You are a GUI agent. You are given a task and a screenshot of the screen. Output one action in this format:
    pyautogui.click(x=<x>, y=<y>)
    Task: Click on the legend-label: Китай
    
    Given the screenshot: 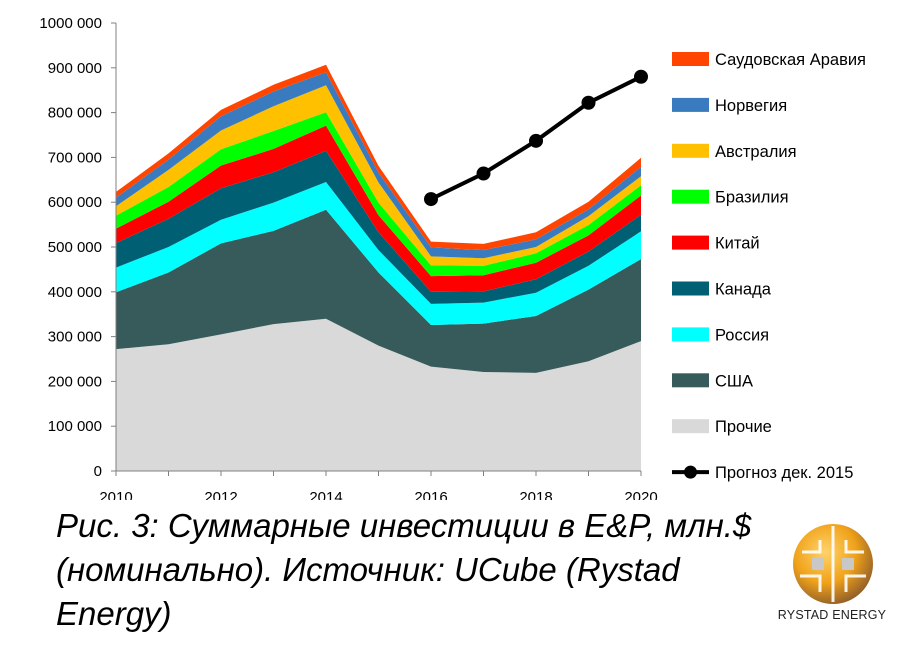 What is the action you would take?
    pyautogui.click(x=737, y=244)
    